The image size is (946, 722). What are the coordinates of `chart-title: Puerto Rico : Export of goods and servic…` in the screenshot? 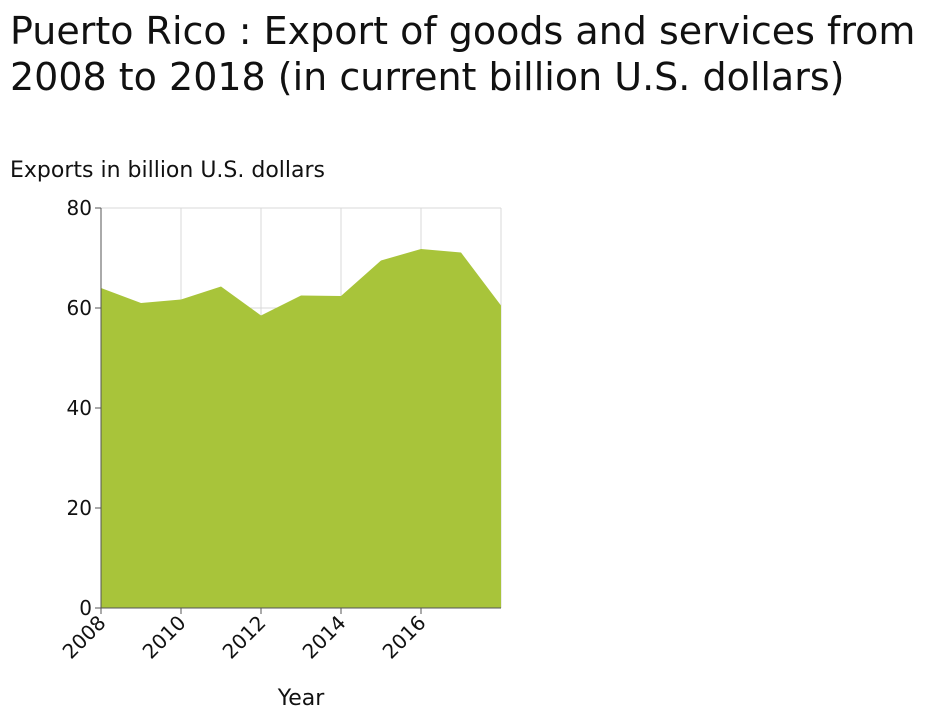 It's located at (463, 54).